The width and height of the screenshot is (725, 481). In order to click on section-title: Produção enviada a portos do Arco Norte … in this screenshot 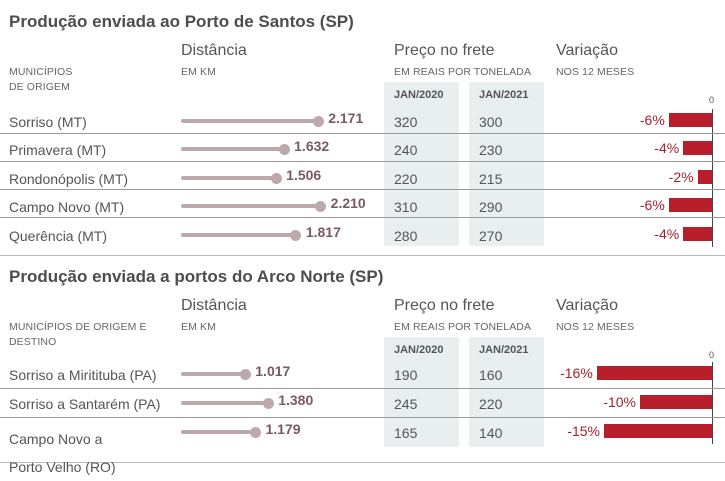, I will do `click(196, 276)`.